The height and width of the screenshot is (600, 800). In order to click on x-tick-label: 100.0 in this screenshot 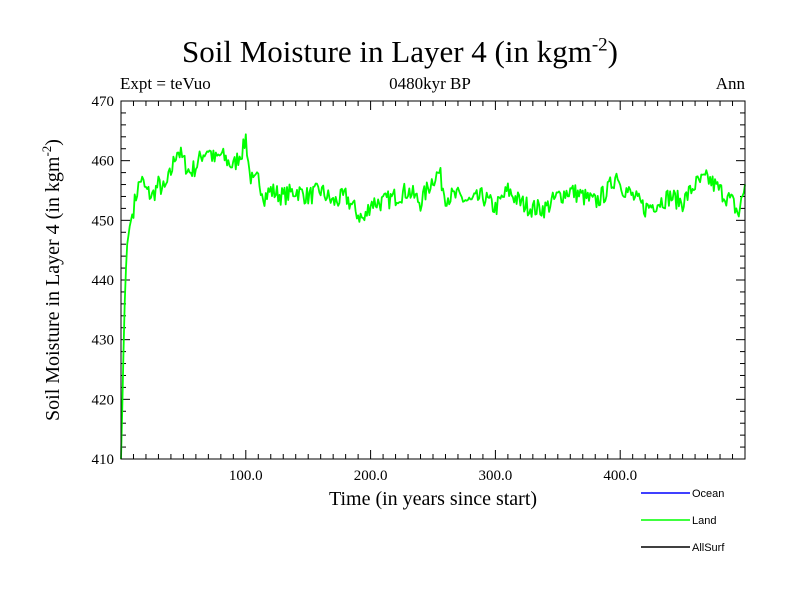, I will do `click(246, 476)`.